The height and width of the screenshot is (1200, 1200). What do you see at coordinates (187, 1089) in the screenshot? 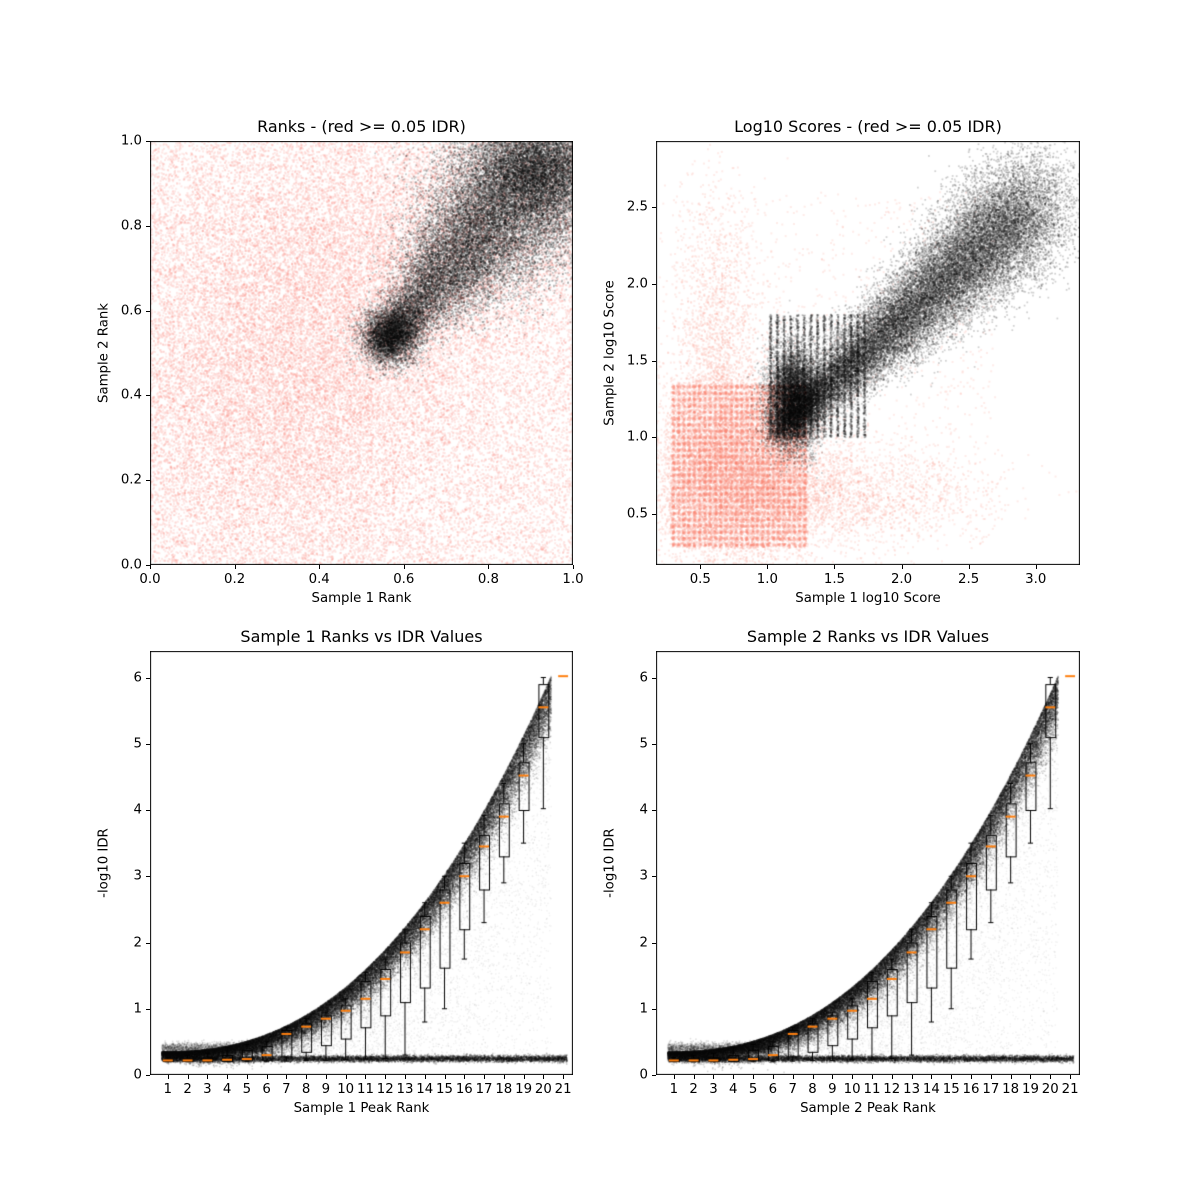
I see `x-tick-label: 2` at bounding box center [187, 1089].